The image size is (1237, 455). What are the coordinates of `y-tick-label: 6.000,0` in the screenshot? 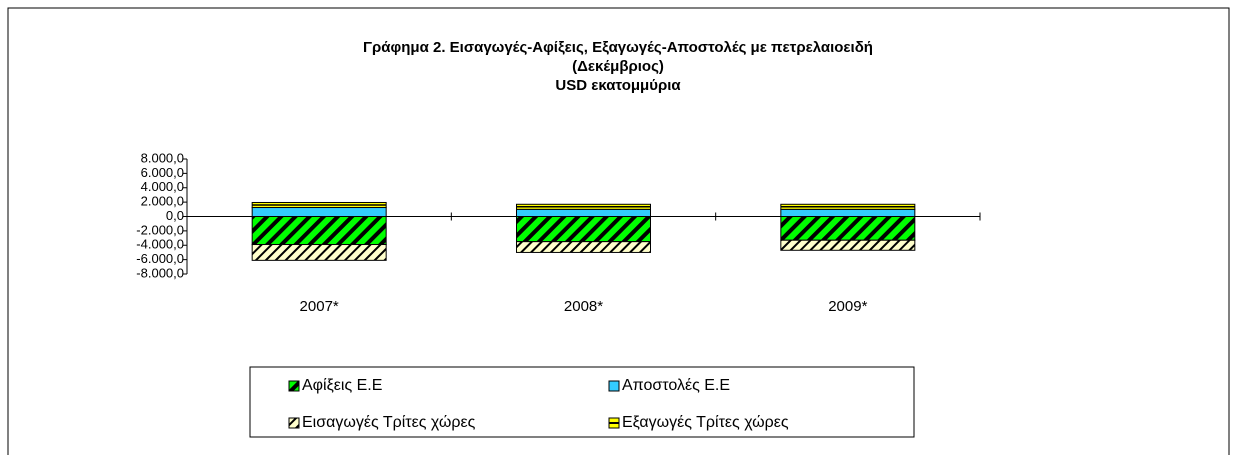 It's located at (162, 172).